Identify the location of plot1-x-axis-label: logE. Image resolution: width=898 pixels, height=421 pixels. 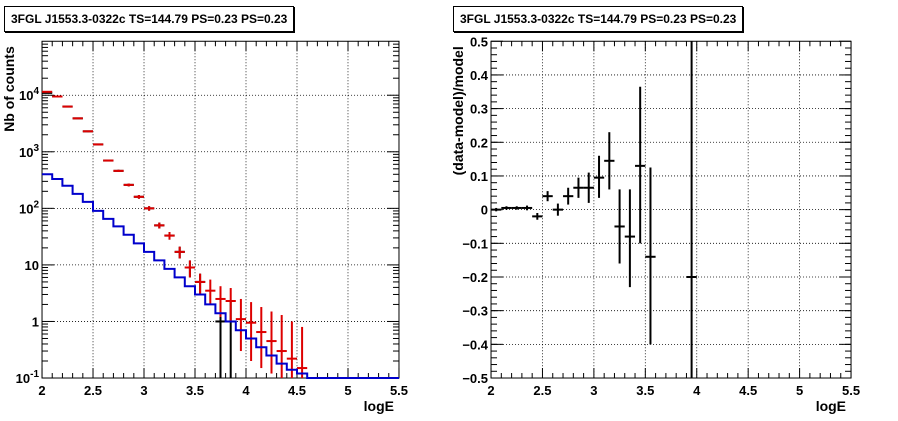
(379, 406).